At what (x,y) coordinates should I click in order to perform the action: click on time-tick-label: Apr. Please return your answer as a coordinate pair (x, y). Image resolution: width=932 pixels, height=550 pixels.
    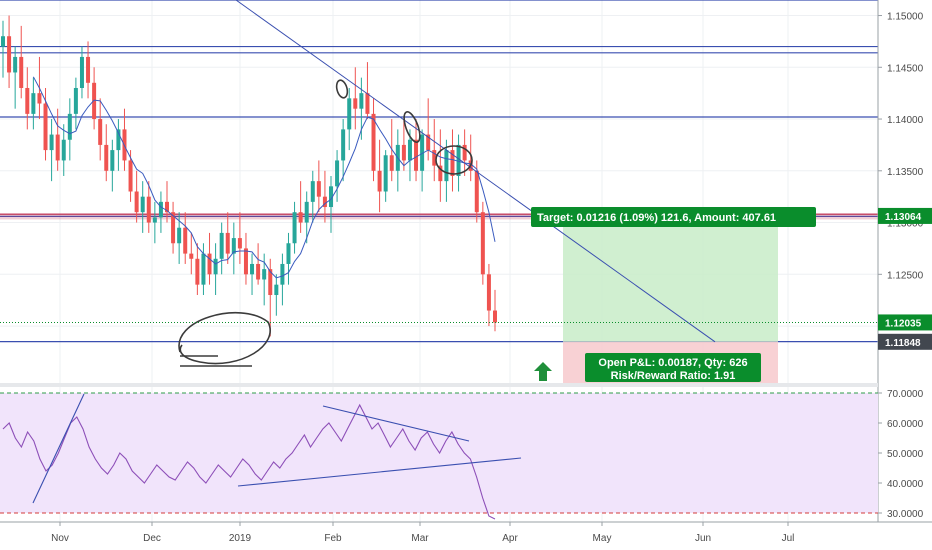
    Looking at the image, I should click on (510, 538).